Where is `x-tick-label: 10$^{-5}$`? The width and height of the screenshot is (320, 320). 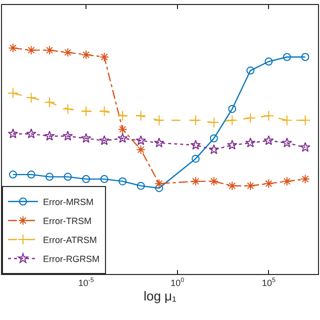 x-tick-label: 10$^{-5}$ is located at coordinates (86, 282).